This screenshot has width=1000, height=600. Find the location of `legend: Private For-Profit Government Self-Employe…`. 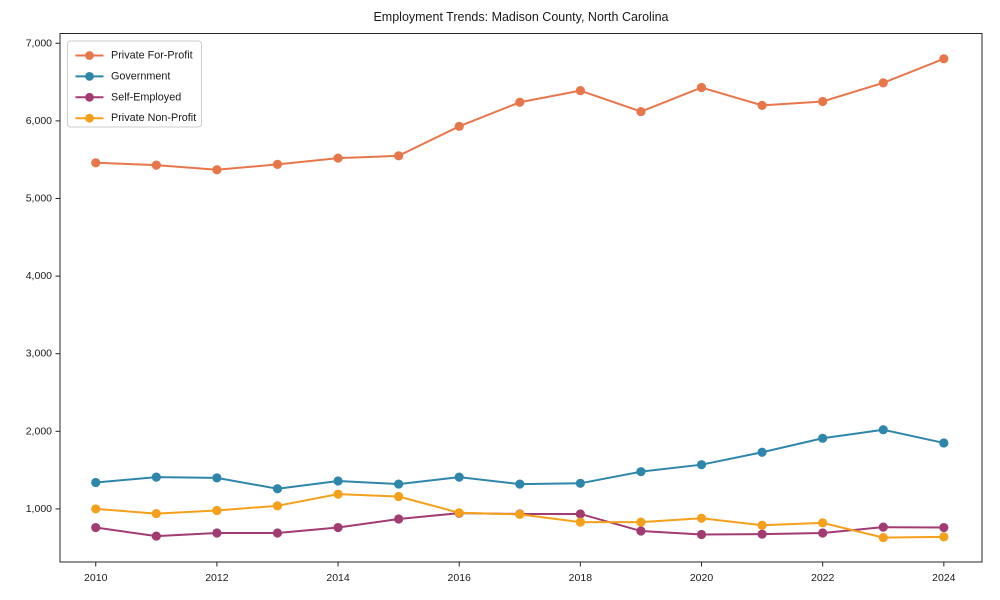

legend: Private For-Profit Government Self-Employe… is located at coordinates (134, 84).